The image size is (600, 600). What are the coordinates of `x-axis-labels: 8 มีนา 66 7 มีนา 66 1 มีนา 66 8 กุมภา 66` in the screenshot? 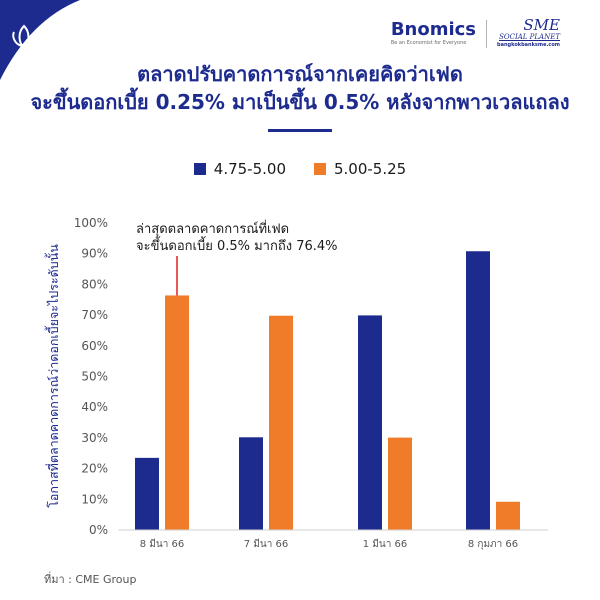 It's located at (329, 544).